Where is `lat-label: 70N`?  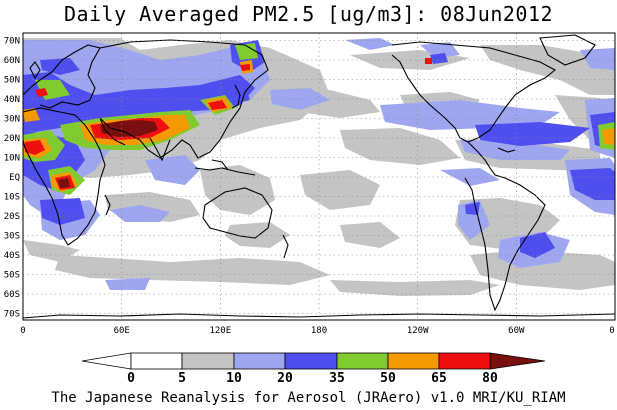 lat-label: 70N is located at coordinates (12, 42).